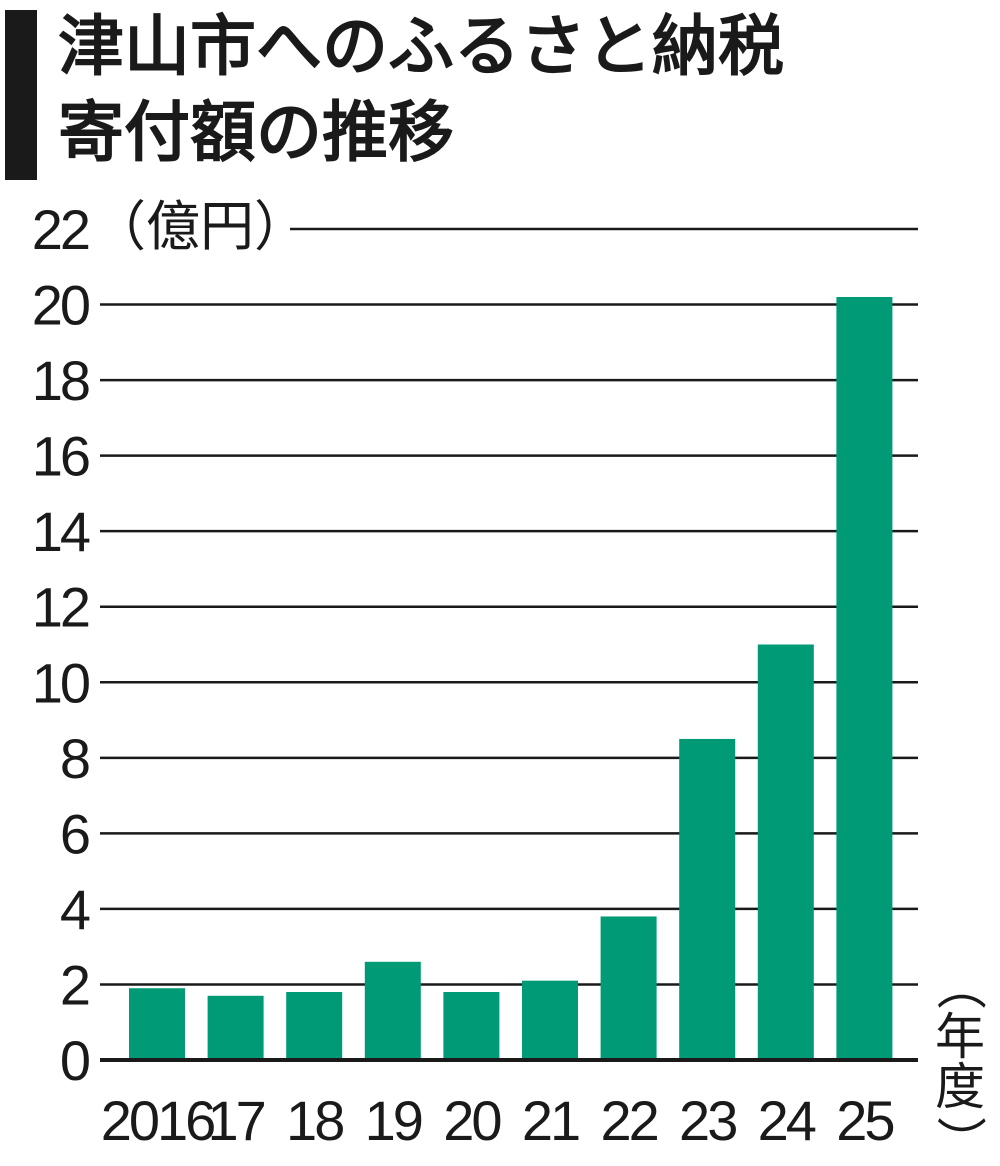 This screenshot has height=1166, width=1000. What do you see at coordinates (75, 909) in the screenshot?
I see `y-tick-label-4: 4` at bounding box center [75, 909].